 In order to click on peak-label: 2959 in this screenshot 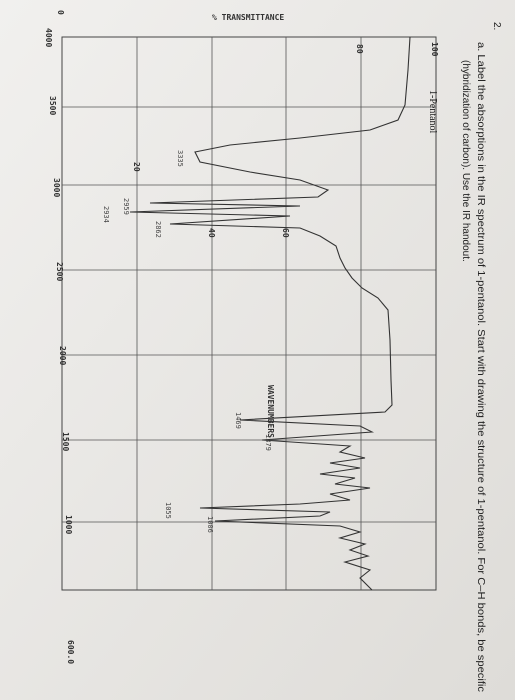, I will do `click(126, 206)`.